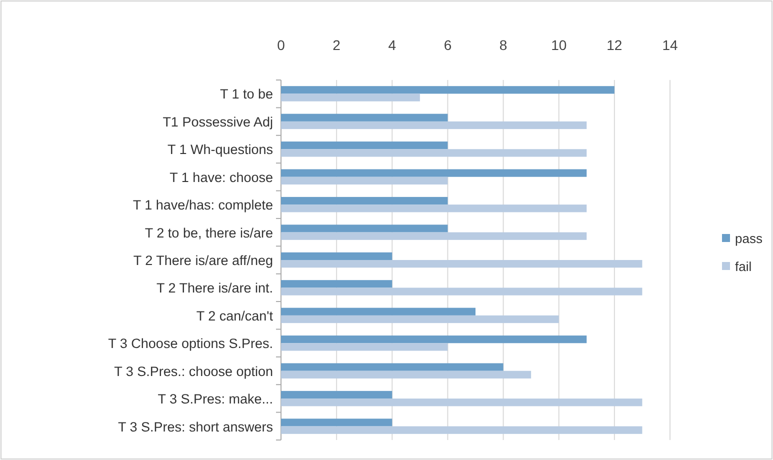 The image size is (773, 460). I want to click on x-tick-label: 0, so click(281, 45).